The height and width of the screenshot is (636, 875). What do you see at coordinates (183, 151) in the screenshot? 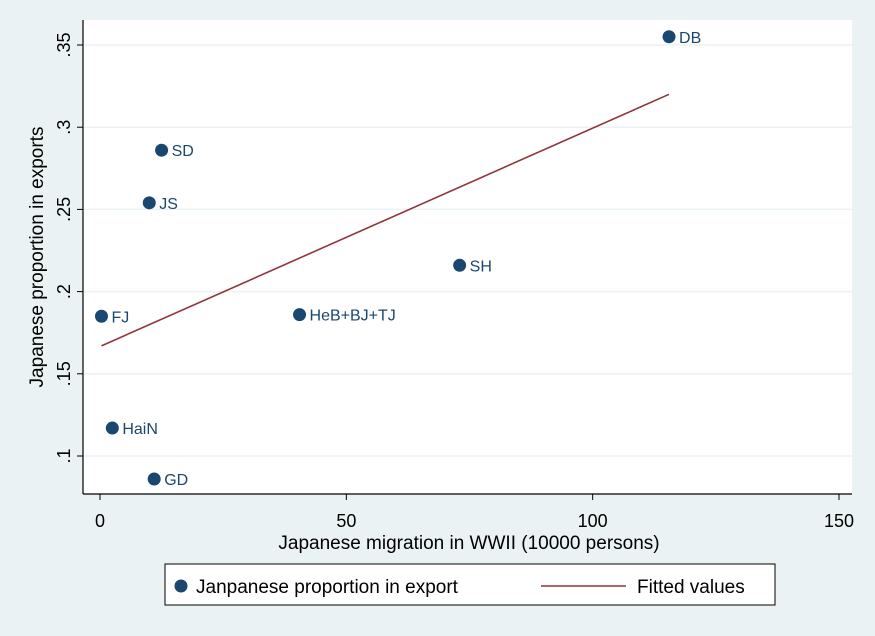
I see `point-label: SD` at bounding box center [183, 151].